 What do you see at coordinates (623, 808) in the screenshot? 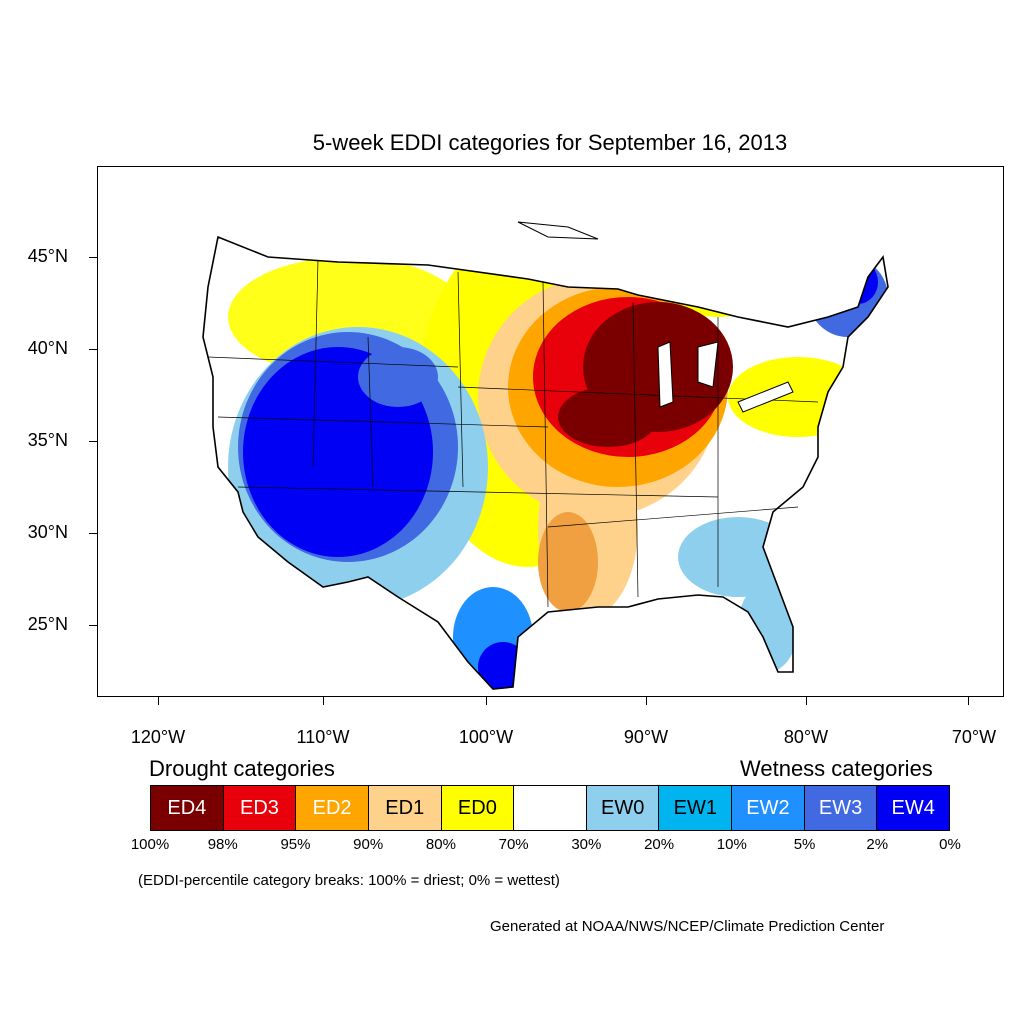
I see `legend-swatch-ew0: EW0` at bounding box center [623, 808].